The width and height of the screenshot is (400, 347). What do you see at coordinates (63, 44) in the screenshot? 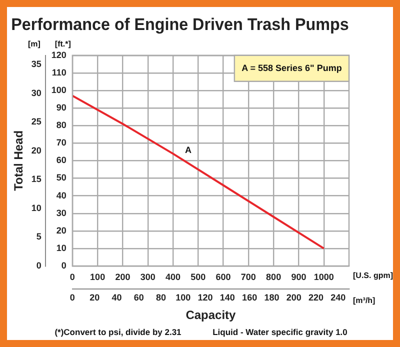
I see `text: [ft.*]` at bounding box center [63, 44].